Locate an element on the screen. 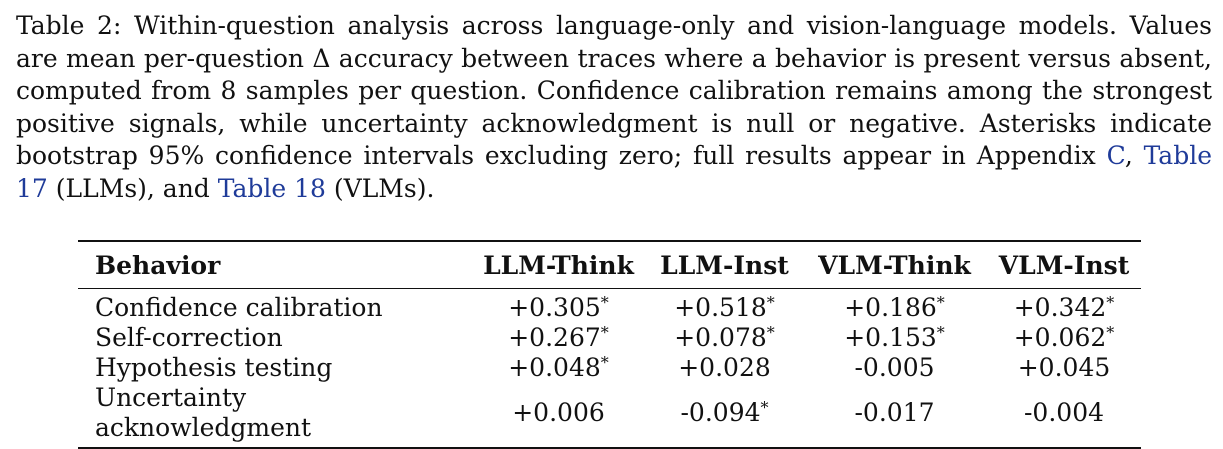 The height and width of the screenshot is (449, 1223). value: +0.518 is located at coordinates (720, 307).